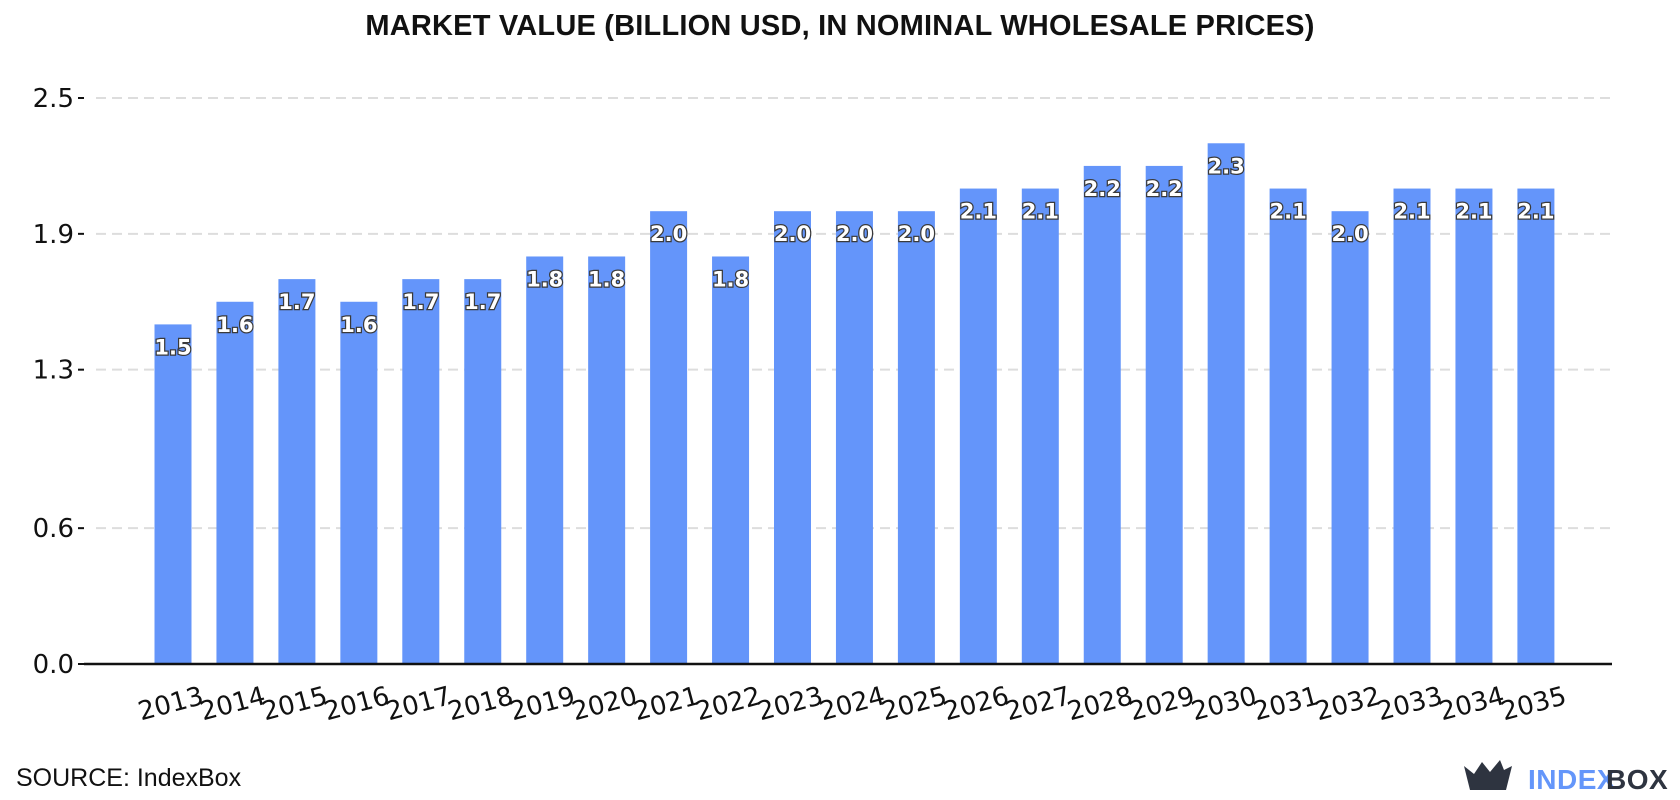 This screenshot has height=800, width=1680. What do you see at coordinates (605, 704) in the screenshot?
I see `x-tick-label: 2020` at bounding box center [605, 704].